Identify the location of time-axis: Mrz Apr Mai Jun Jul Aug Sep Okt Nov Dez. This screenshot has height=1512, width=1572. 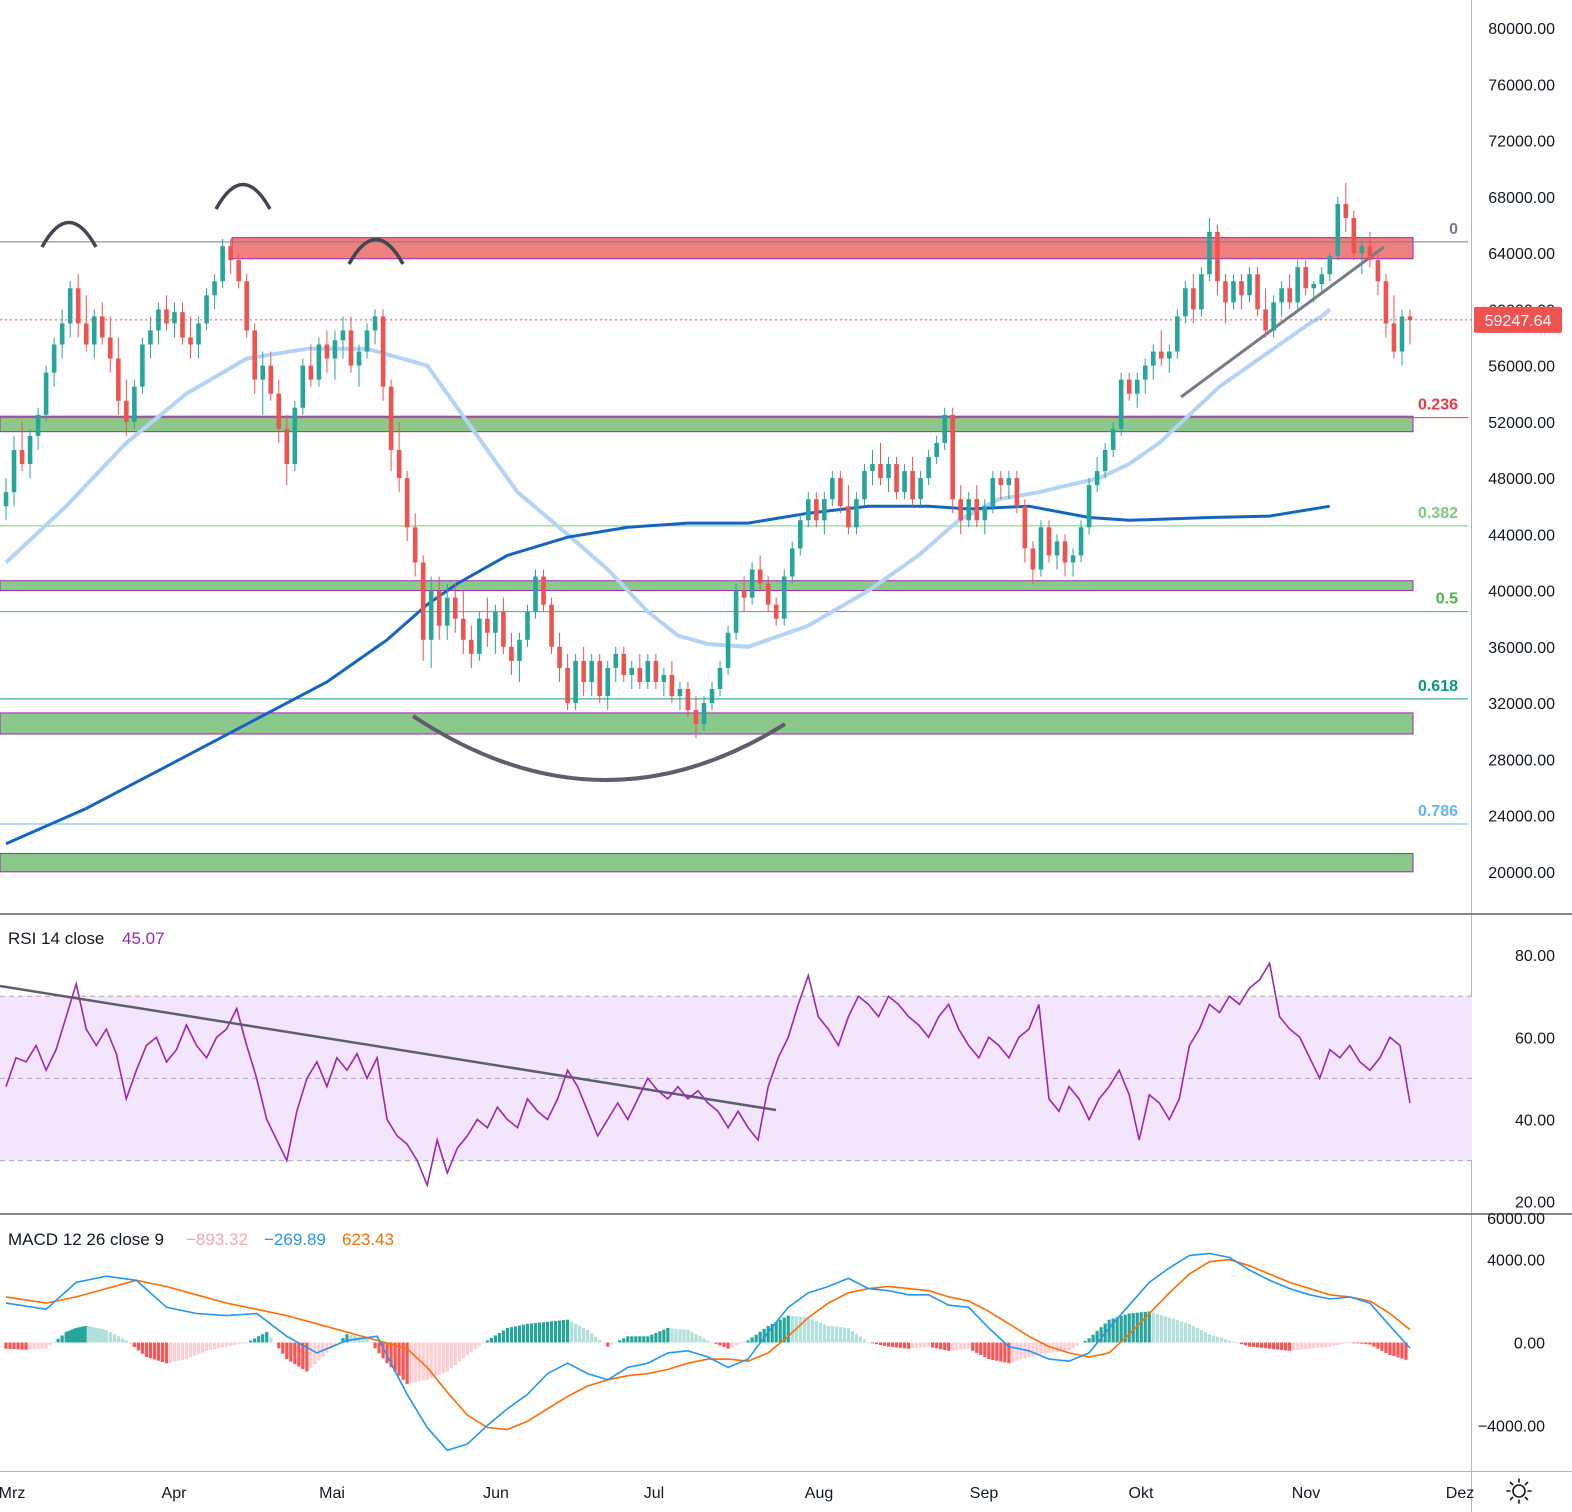
(737, 1493).